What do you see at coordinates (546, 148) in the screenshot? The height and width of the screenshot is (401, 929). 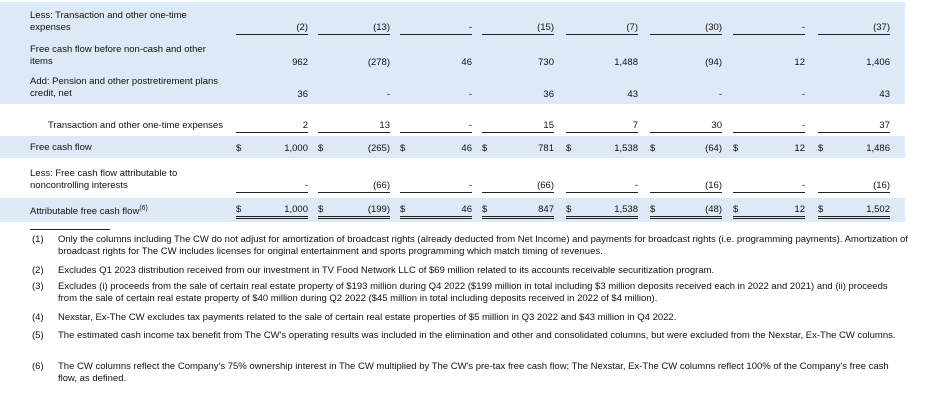 I see `value: 781` at bounding box center [546, 148].